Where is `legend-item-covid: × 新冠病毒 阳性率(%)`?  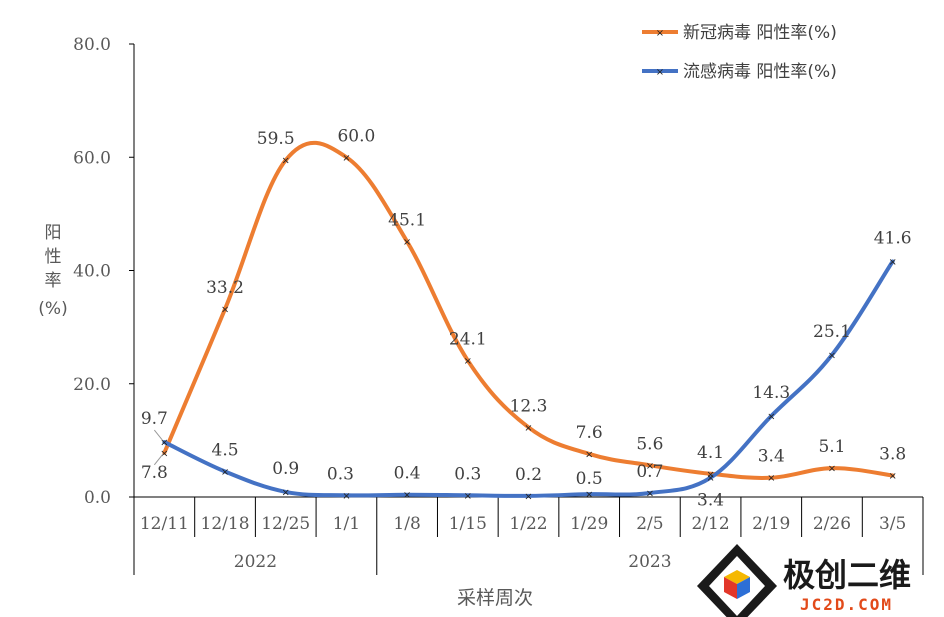 legend-item-covid: × 新冠病毒 阳性率(%) is located at coordinates (739, 33).